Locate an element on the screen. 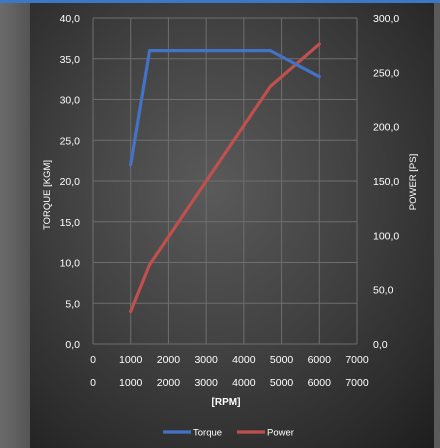 This screenshot has height=448, width=440. x-tick-label-secondary: 2000 is located at coordinates (169, 383).